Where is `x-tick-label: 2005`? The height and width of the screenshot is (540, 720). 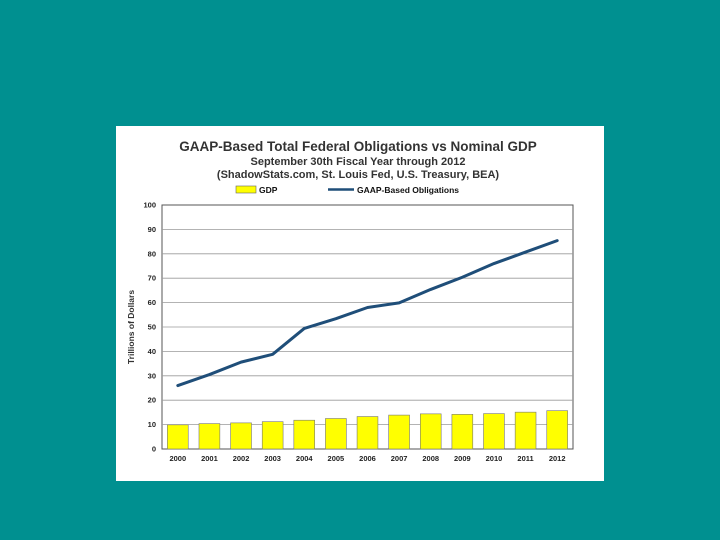 x-tick-label: 2005 is located at coordinates (336, 458).